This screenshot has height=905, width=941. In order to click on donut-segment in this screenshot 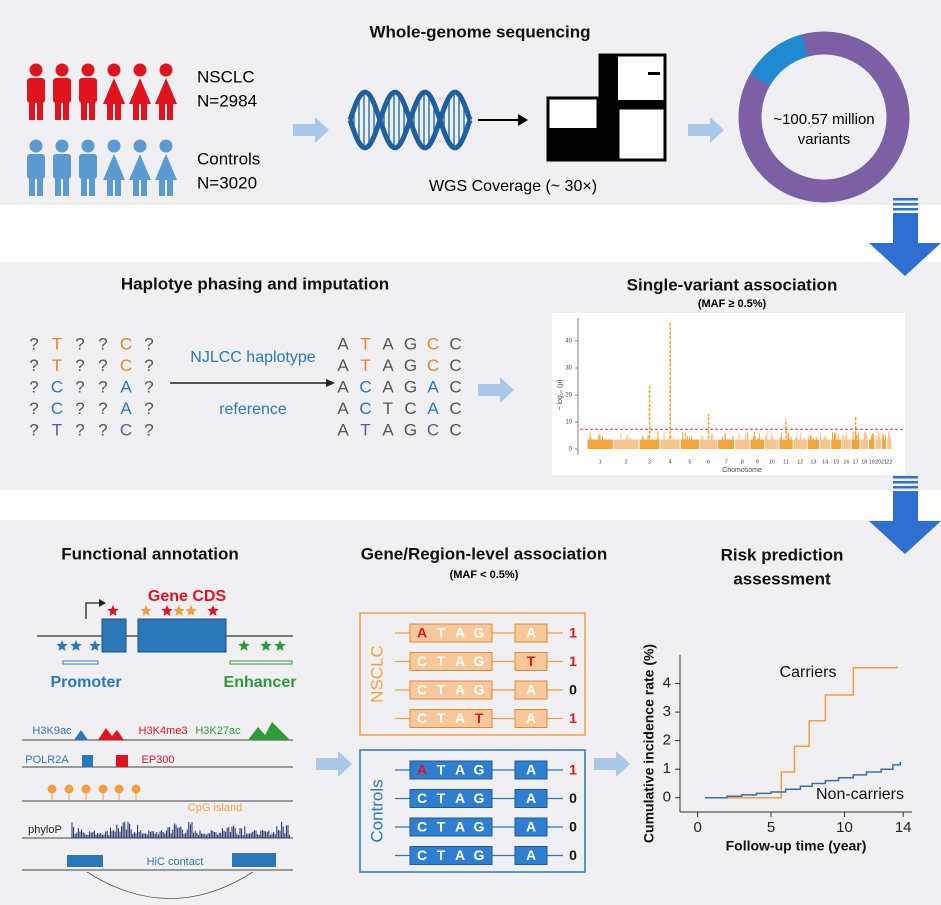, I will do `click(779, 60)`.